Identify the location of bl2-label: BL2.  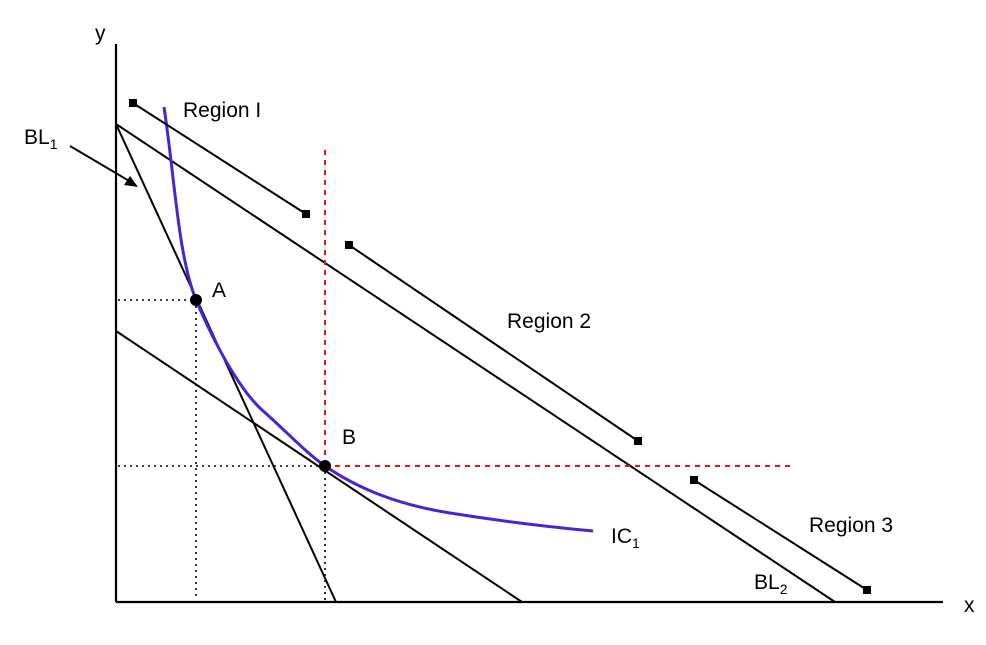
(771, 584).